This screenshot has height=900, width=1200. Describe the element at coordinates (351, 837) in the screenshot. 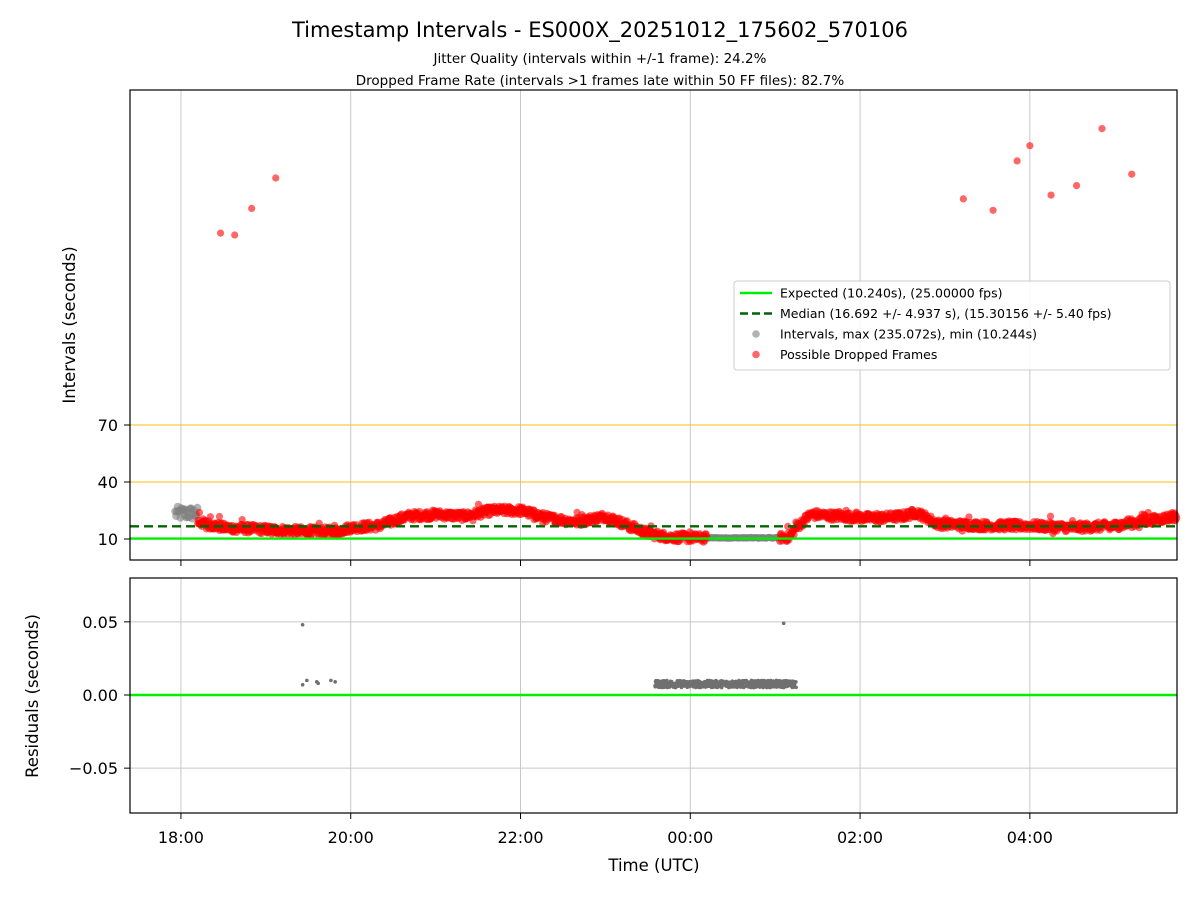

I see `x-tick-label-1: 20:00` at that location.